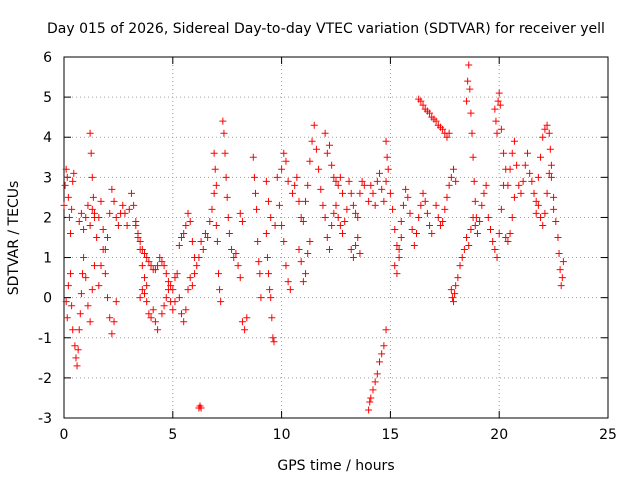  I want to click on y-tick-label: 3, so click(47, 178).